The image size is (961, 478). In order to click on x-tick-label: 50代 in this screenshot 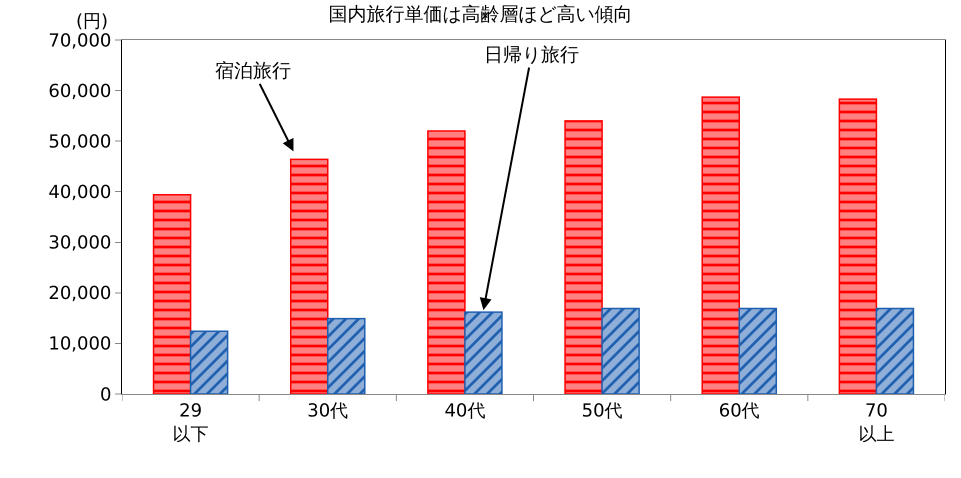, I will do `click(602, 411)`.